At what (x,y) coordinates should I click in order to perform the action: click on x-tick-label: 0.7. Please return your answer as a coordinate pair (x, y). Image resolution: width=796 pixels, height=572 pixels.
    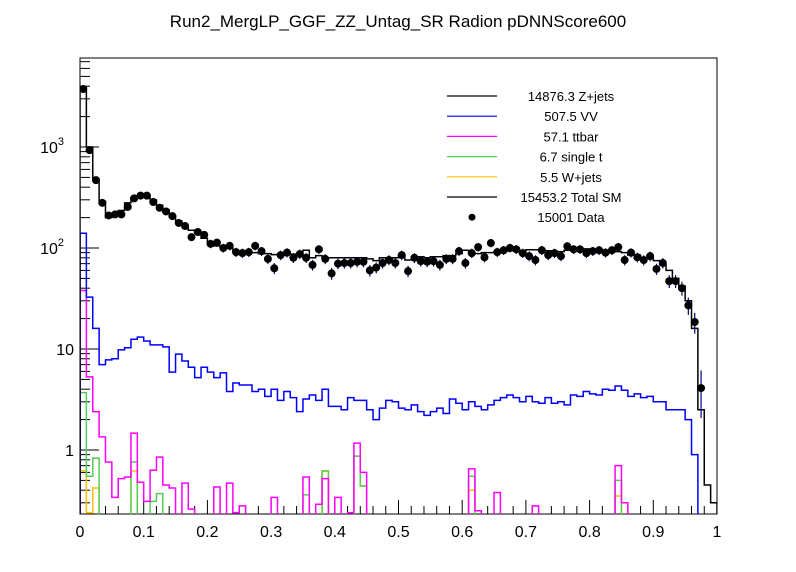
    Looking at the image, I should click on (526, 532).